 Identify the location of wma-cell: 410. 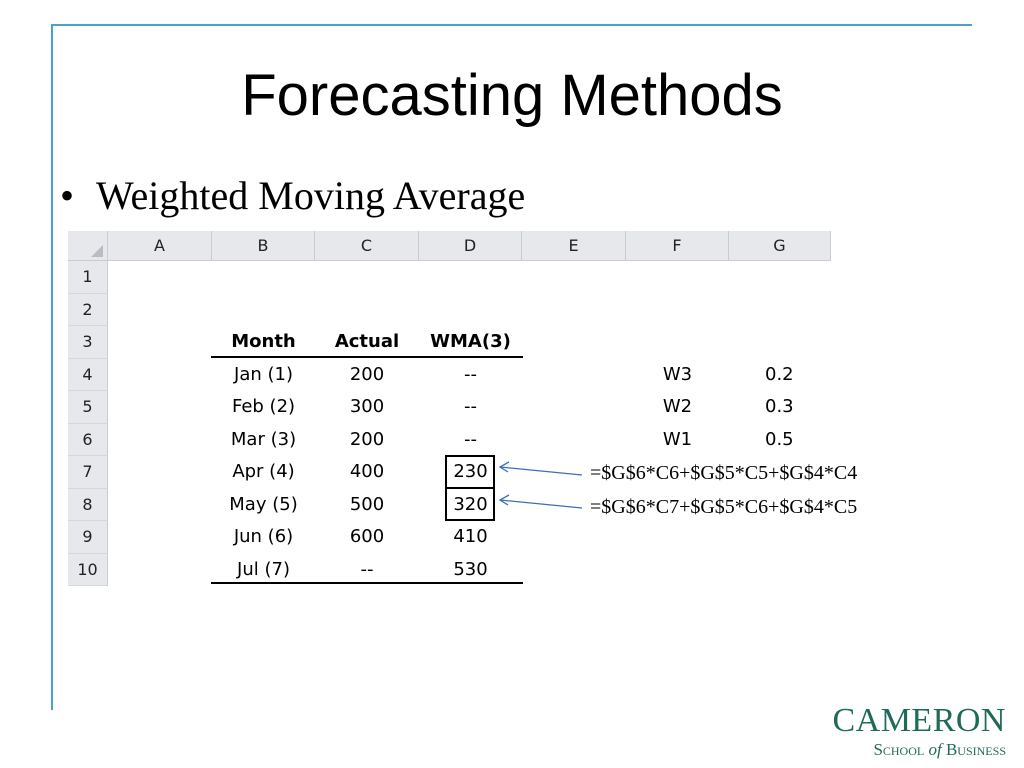
(470, 536).